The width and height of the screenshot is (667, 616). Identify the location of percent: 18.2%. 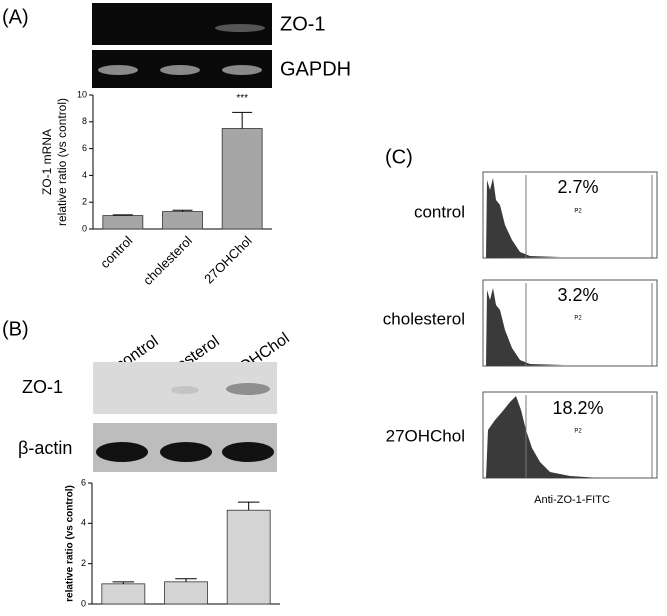
(577, 408).